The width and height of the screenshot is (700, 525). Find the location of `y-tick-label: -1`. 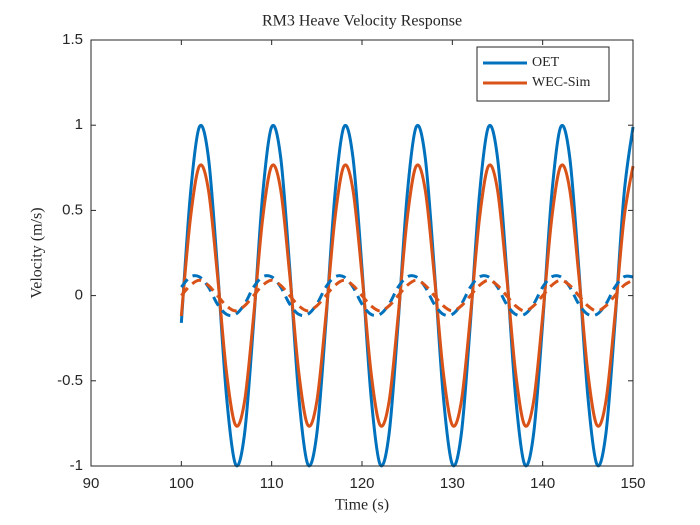

y-tick-label: -1 is located at coordinates (76, 465).